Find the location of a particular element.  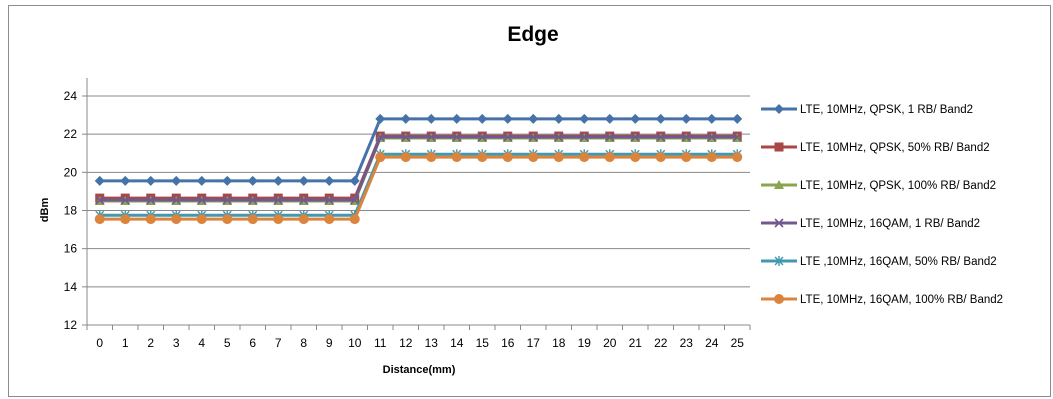

legend-item: LTE ,10MHz, 16QAM, 50% RB/ Band2 is located at coordinates (879, 262).